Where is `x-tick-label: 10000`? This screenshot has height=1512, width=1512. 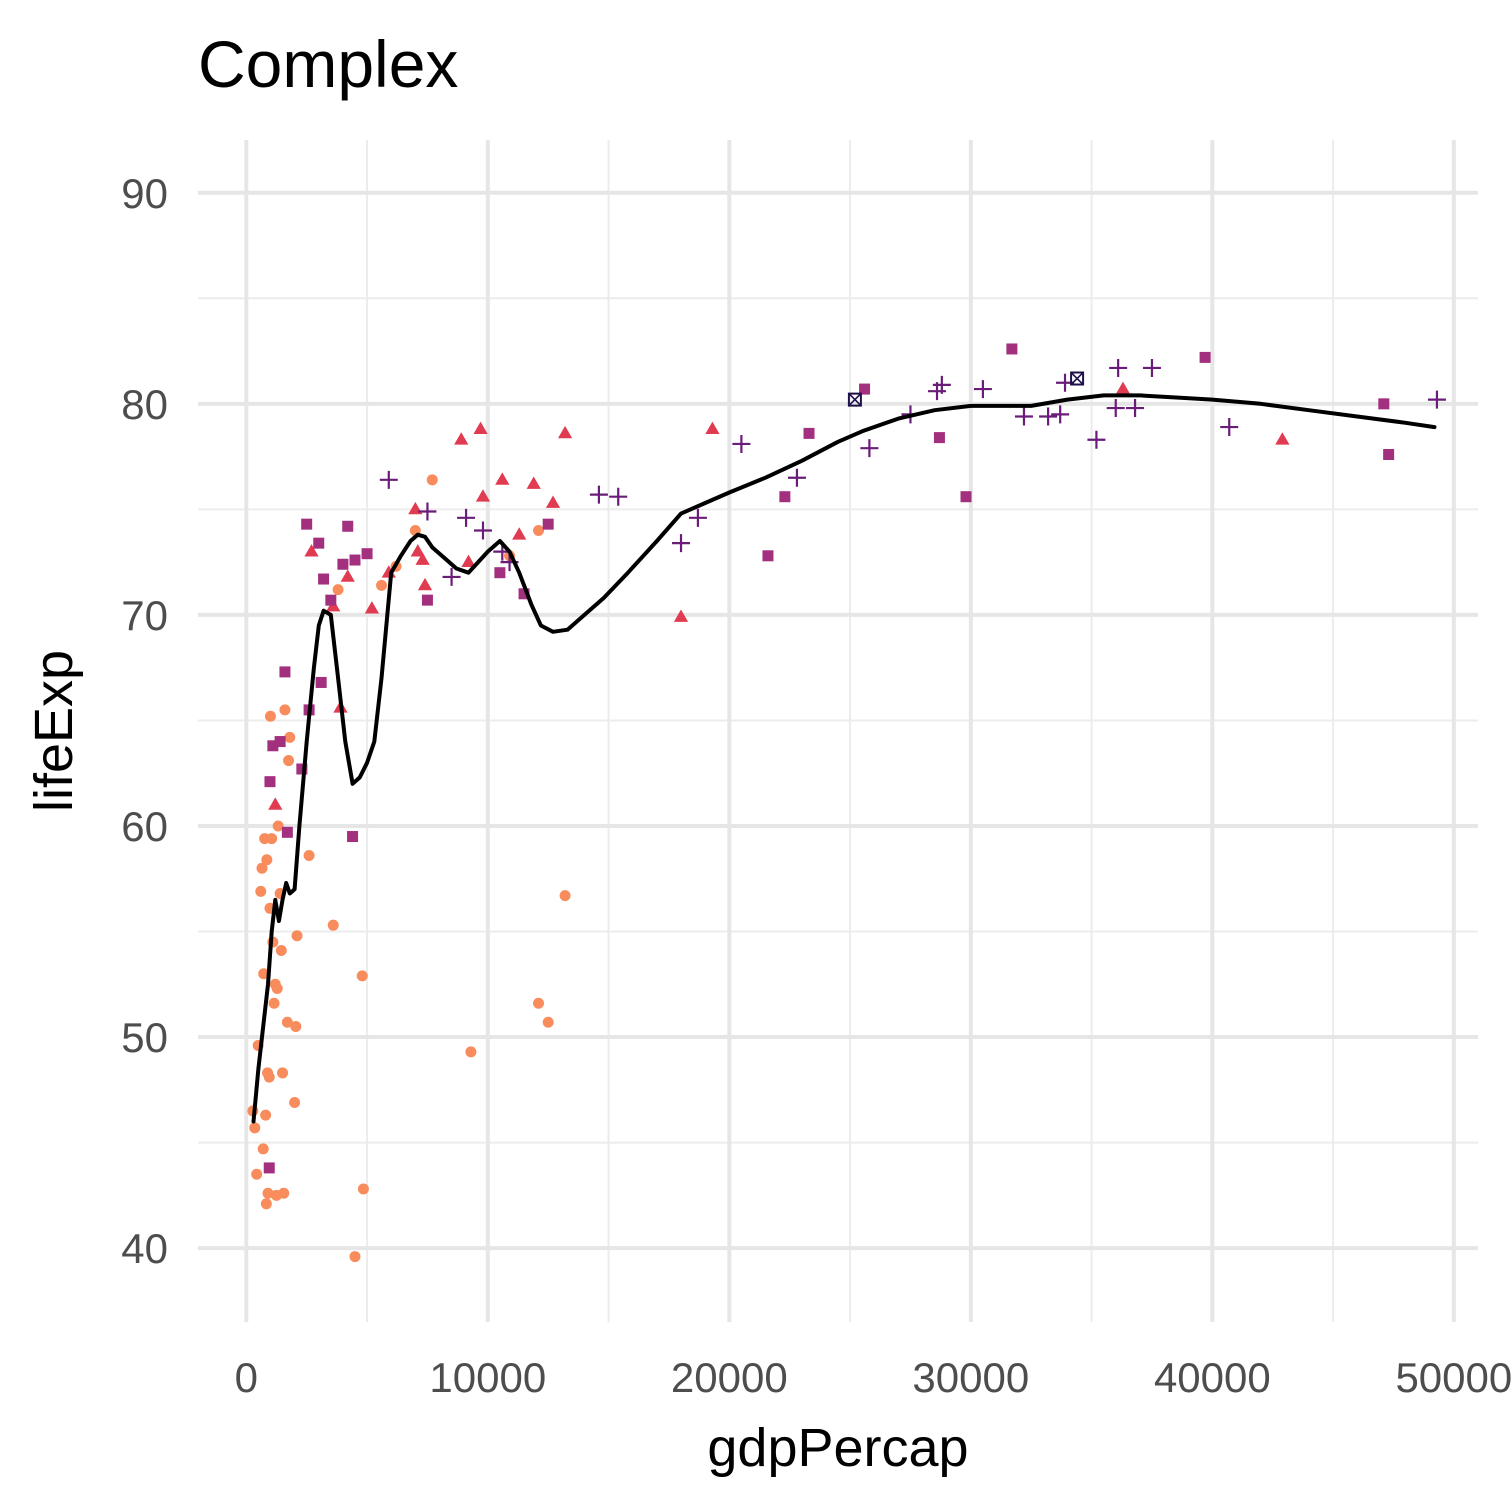
x-tick-label: 10000 is located at coordinates (487, 1377).